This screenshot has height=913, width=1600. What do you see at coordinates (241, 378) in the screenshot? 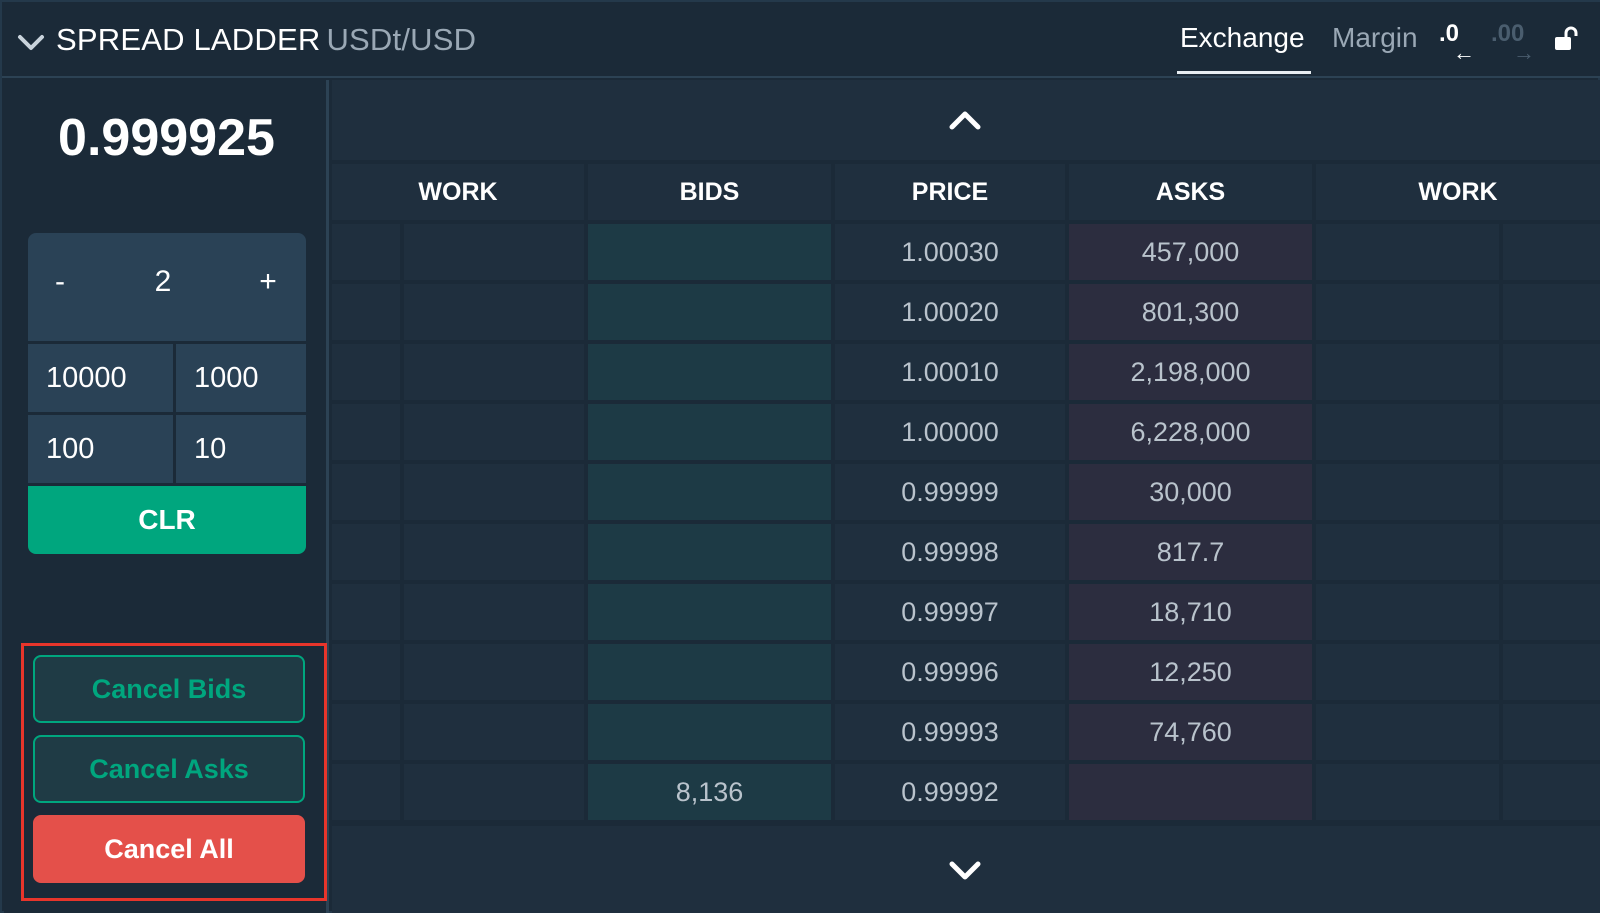
I see `quantity-key-1000: 1000` at bounding box center [241, 378].